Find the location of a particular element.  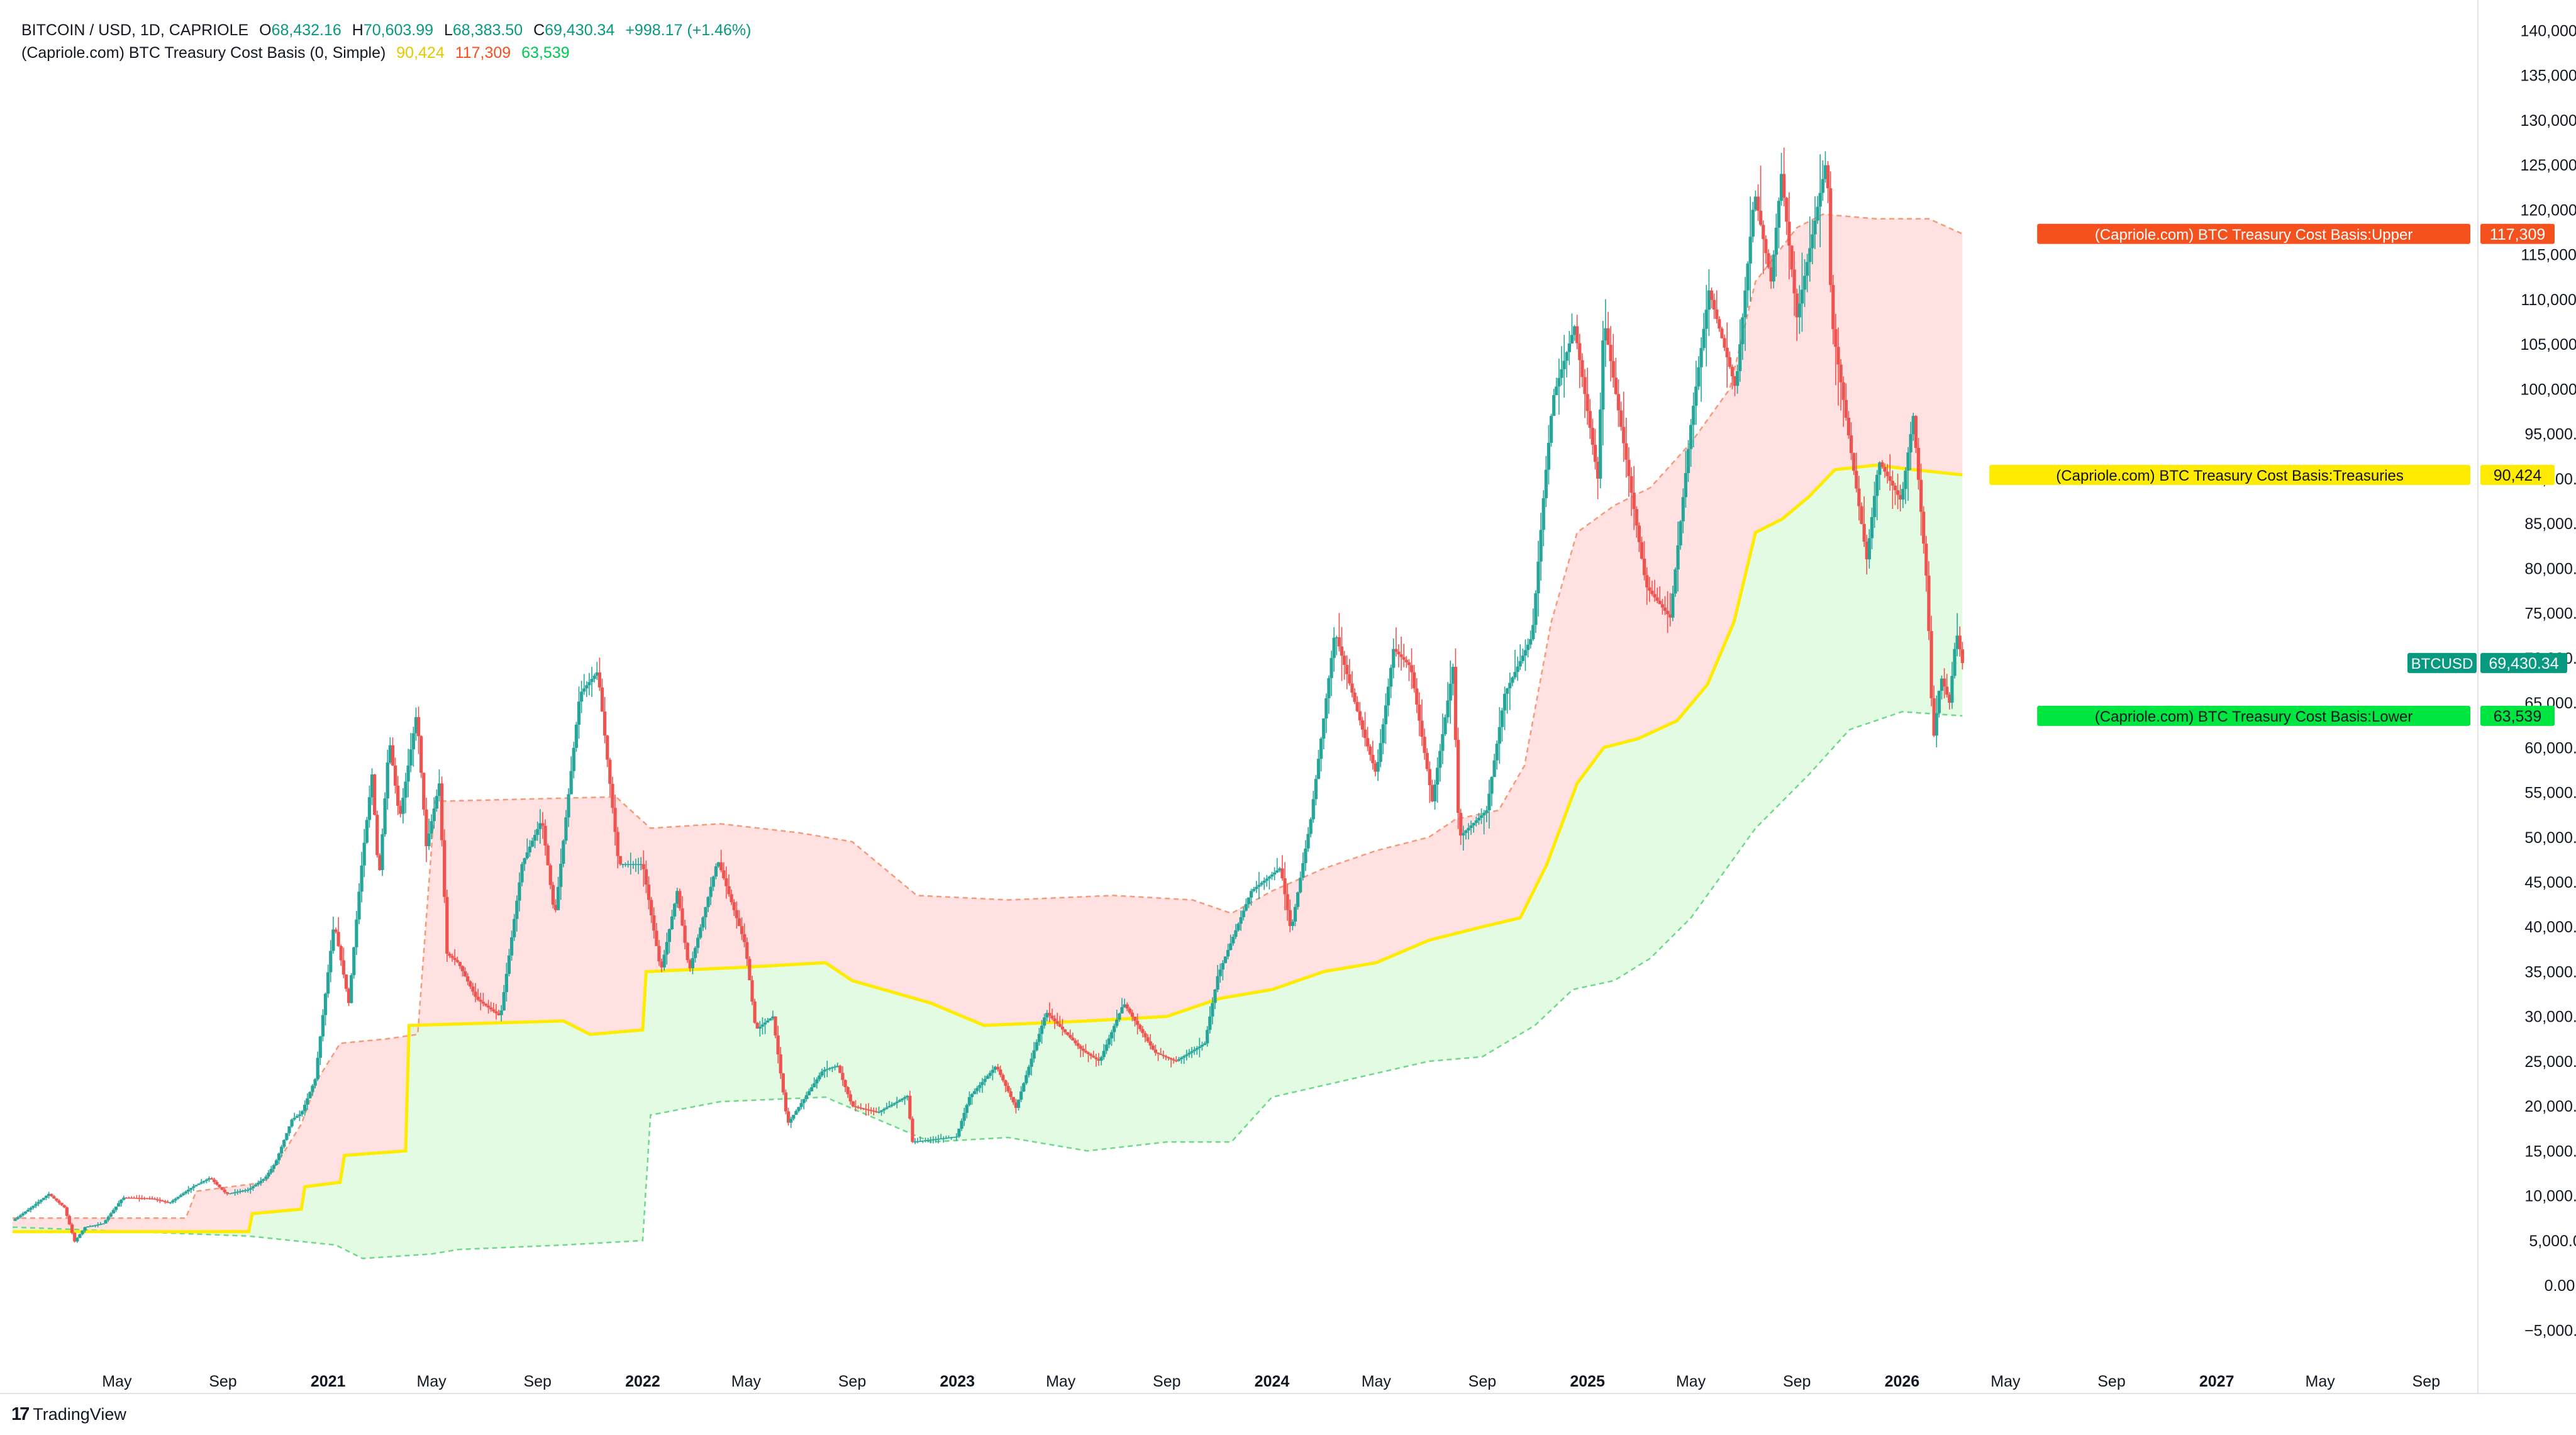

symbol-title: BITCOIN / USD, 1D, CAPRIOLE is located at coordinates (135, 30).